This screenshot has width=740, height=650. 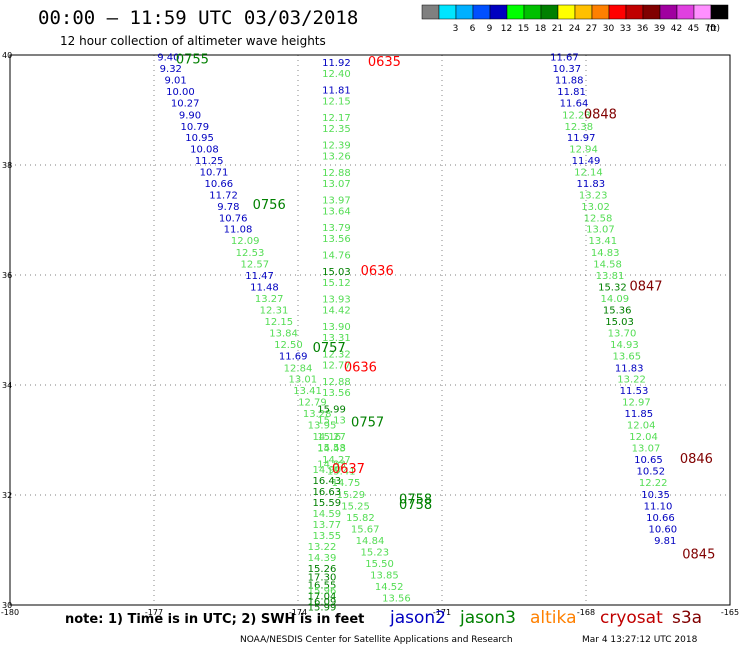 What do you see at coordinates (523, 29) in the screenshot?
I see `scale-label: 15` at bounding box center [523, 29].